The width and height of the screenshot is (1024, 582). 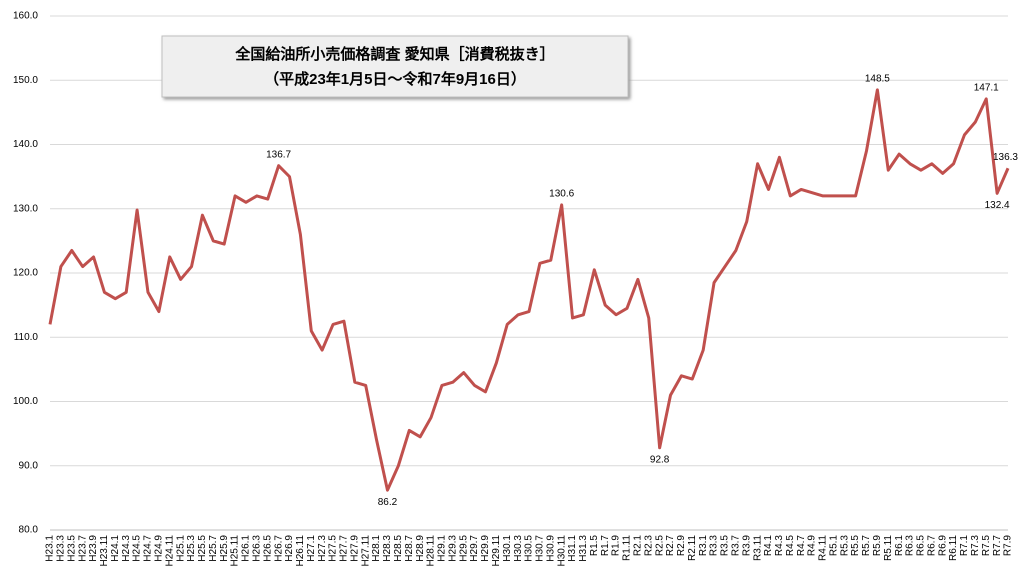 I want to click on x-tick-label: H24.11, so click(x=169, y=551).